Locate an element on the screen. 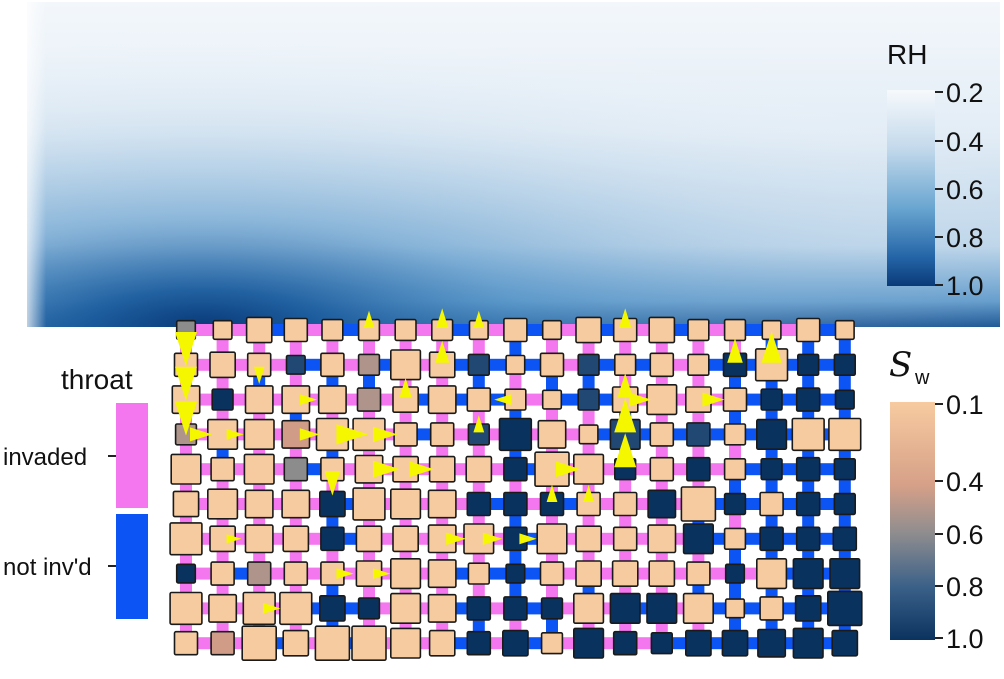 This screenshot has width=1004, height=679. sw-tick-label: 0.6 is located at coordinates (965, 535).